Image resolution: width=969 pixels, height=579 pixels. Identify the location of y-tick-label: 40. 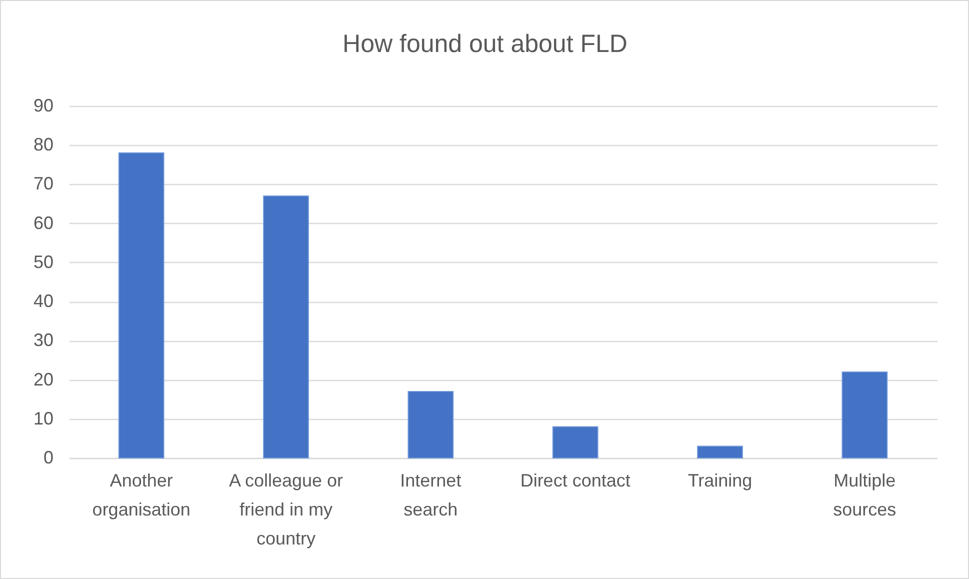
(43, 301).